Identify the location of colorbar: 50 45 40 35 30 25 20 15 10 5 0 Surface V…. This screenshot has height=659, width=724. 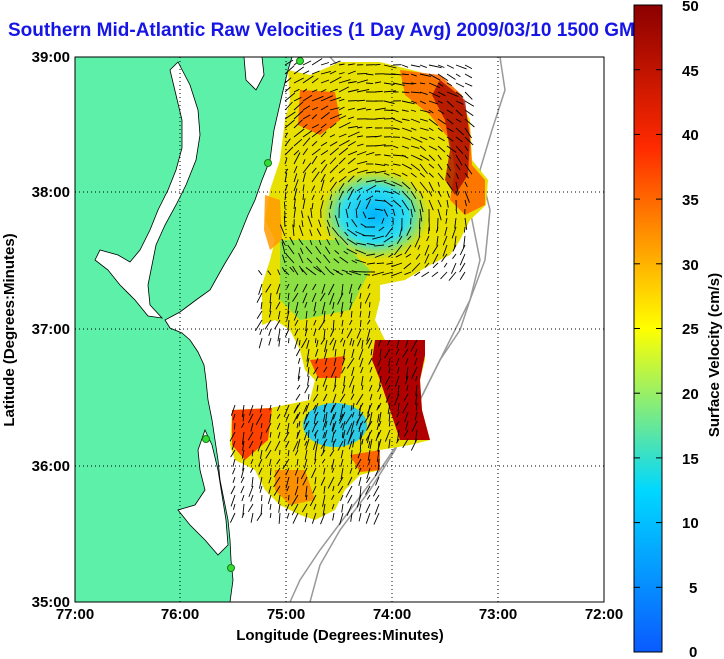
(678, 329).